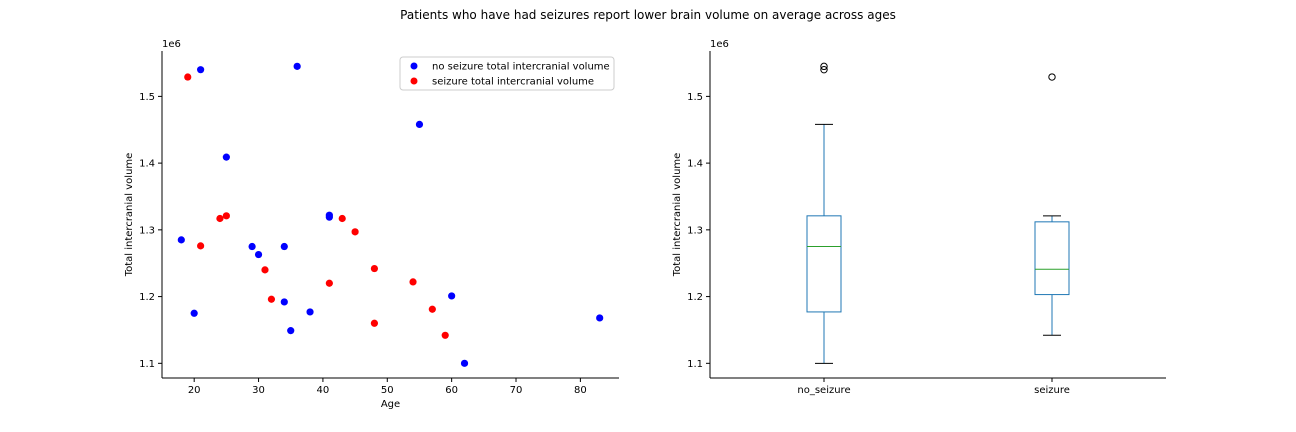 This screenshot has height=432, width=1296. What do you see at coordinates (194, 390) in the screenshot?
I see `scatter-x-tick-label: 20` at bounding box center [194, 390].